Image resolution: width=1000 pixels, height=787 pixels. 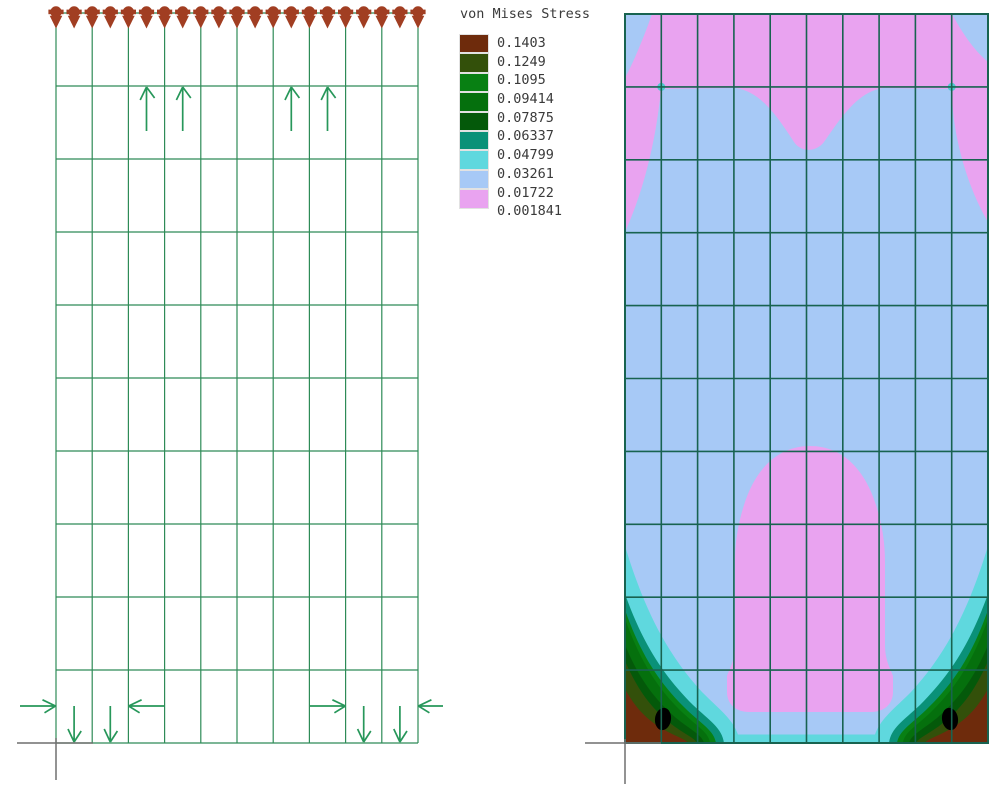 What do you see at coordinates (521, 43) in the screenshot?
I see `legend-value: 0.1403` at bounding box center [521, 43].